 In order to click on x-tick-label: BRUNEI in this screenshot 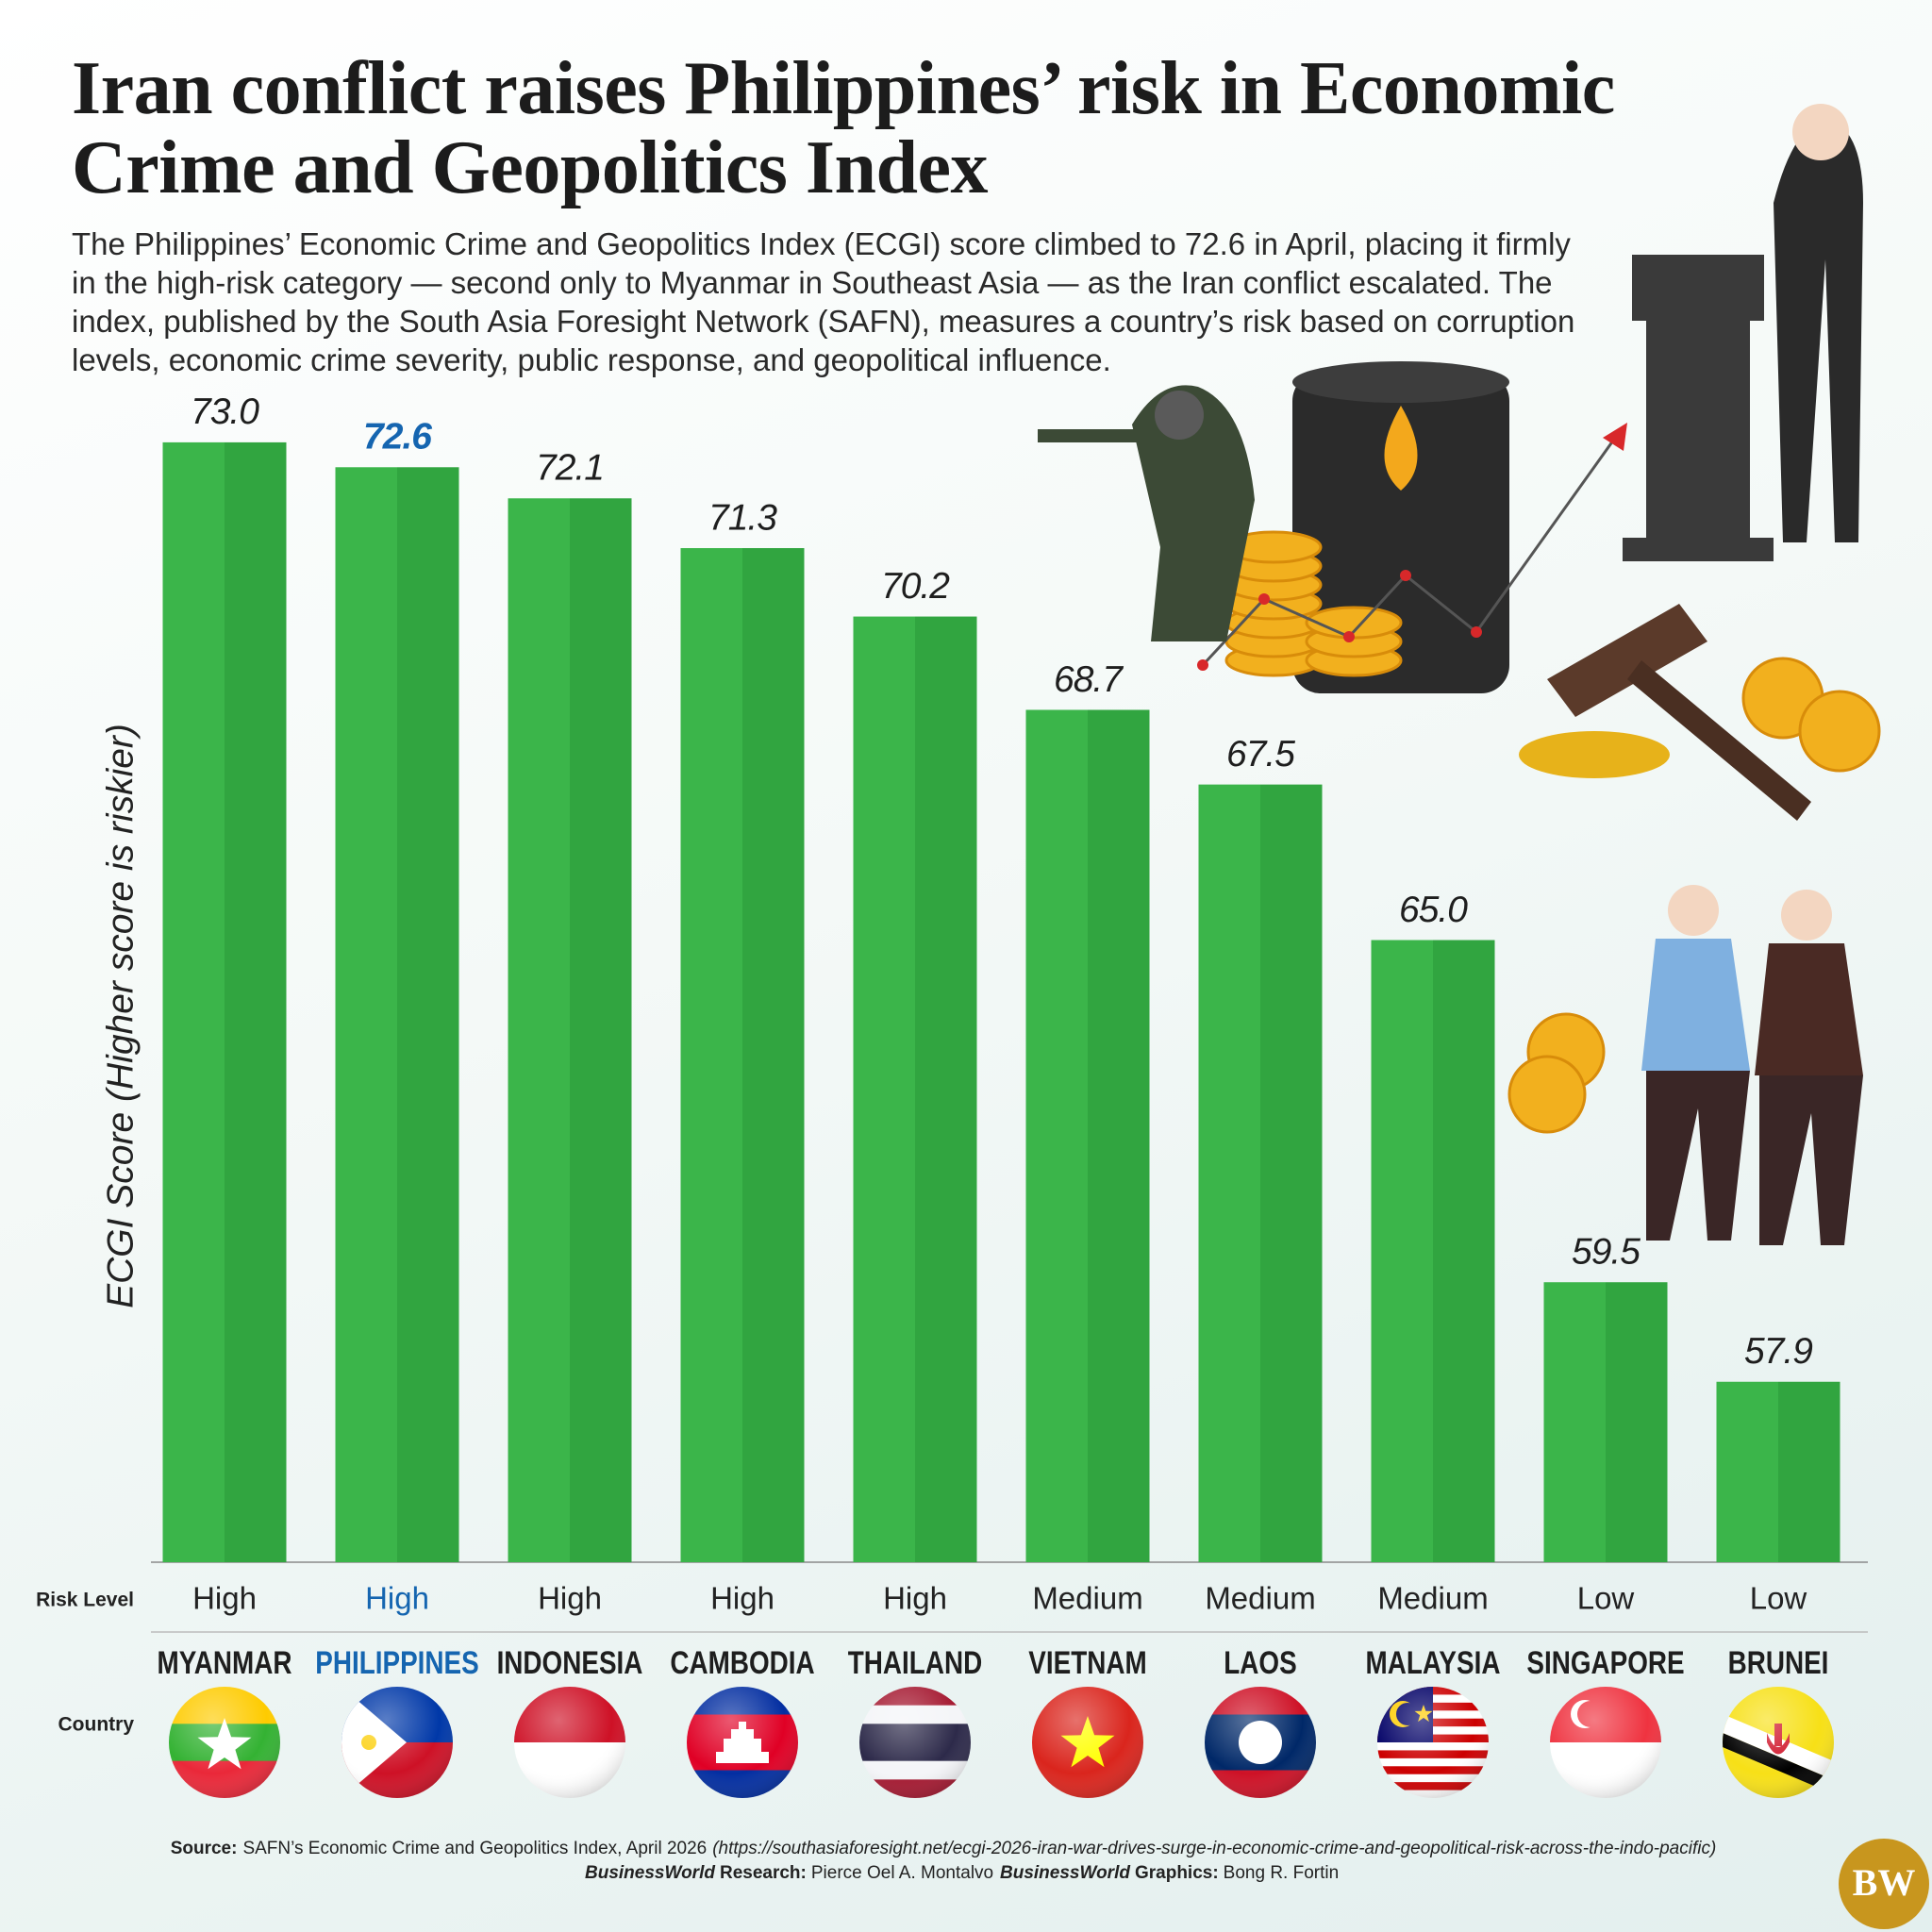, I will do `click(1778, 1662)`.